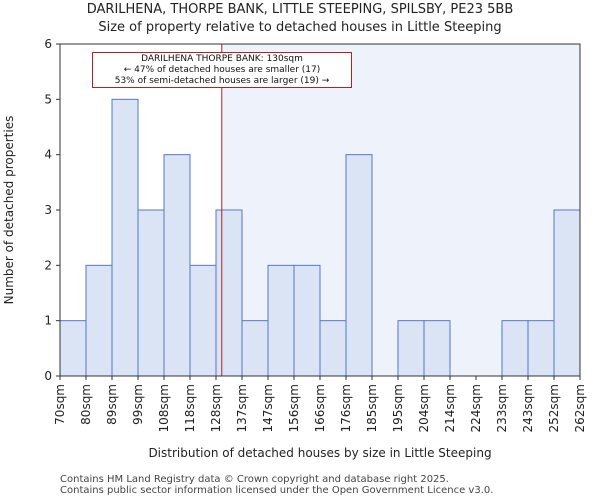 The height and width of the screenshot is (500, 600). What do you see at coordinates (48, 321) in the screenshot?
I see `y-tick-label-1: 1` at bounding box center [48, 321].